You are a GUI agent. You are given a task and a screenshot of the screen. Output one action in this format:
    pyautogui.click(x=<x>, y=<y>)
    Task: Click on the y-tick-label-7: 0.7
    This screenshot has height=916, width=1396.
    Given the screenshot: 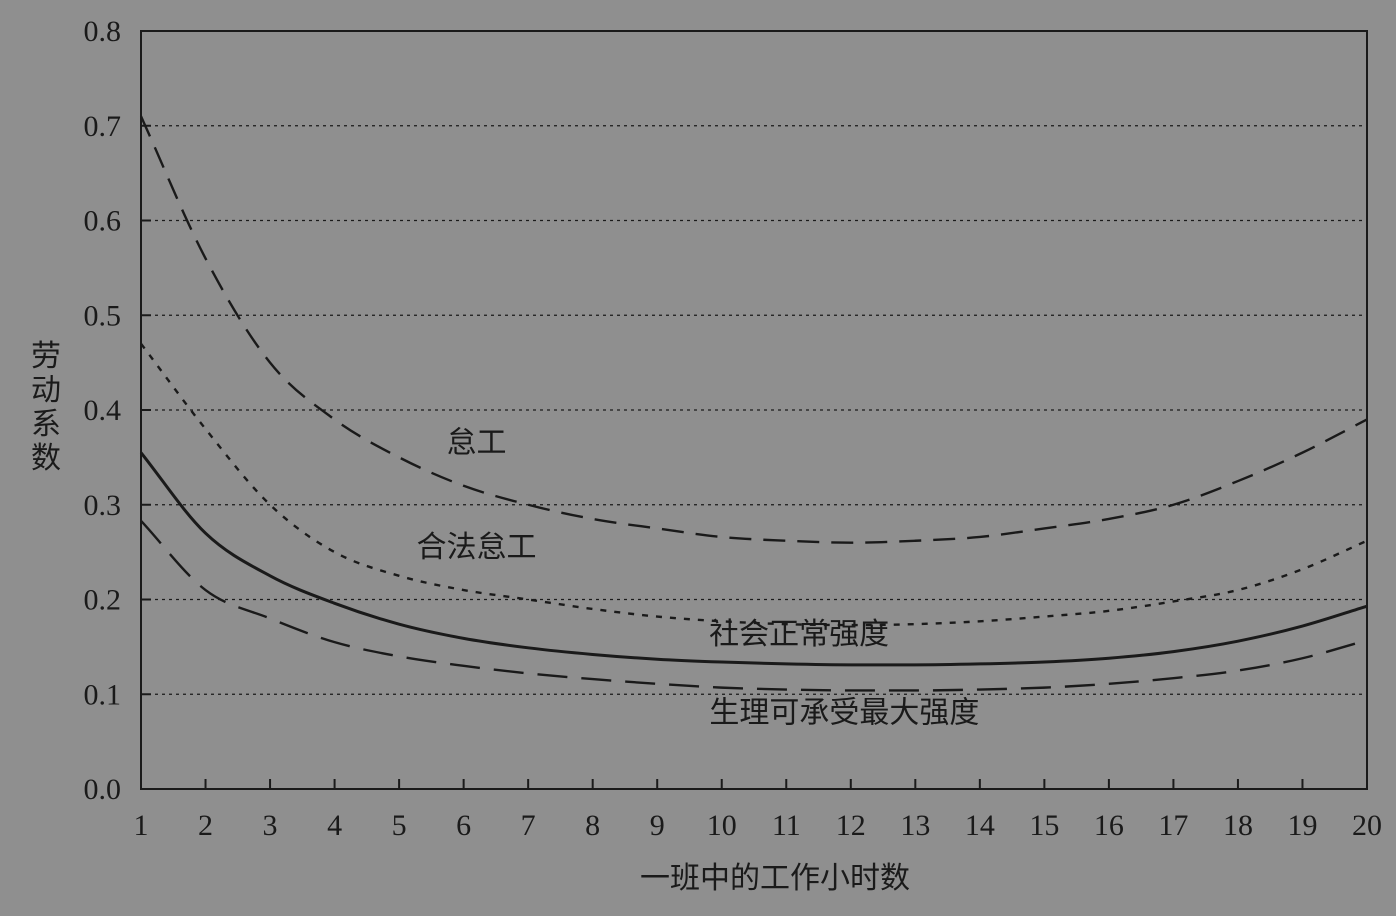 What is the action you would take?
    pyautogui.click(x=103, y=126)
    